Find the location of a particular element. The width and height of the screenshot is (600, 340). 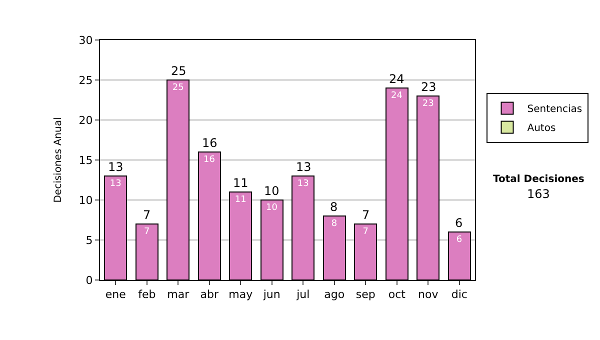

data-label: 25 is located at coordinates (178, 88).